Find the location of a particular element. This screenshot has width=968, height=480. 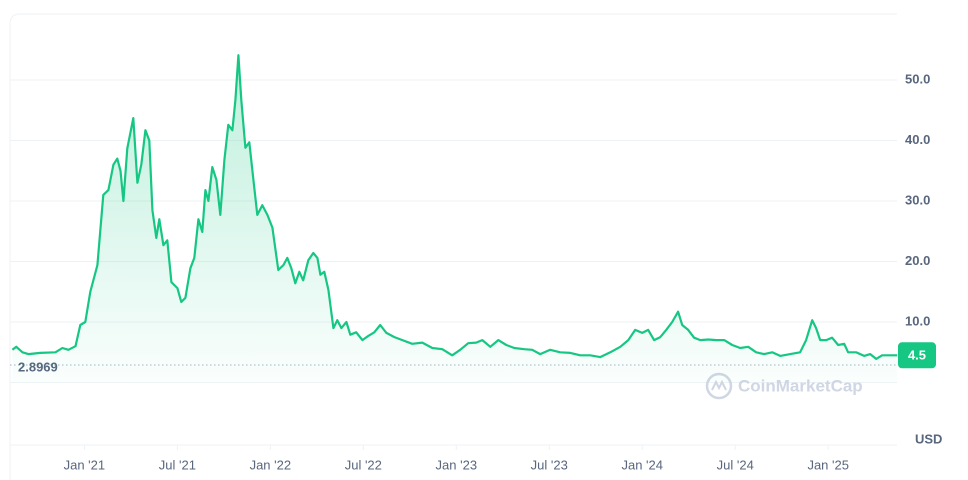

x-tick-label: Jul '24 is located at coordinates (735, 464).